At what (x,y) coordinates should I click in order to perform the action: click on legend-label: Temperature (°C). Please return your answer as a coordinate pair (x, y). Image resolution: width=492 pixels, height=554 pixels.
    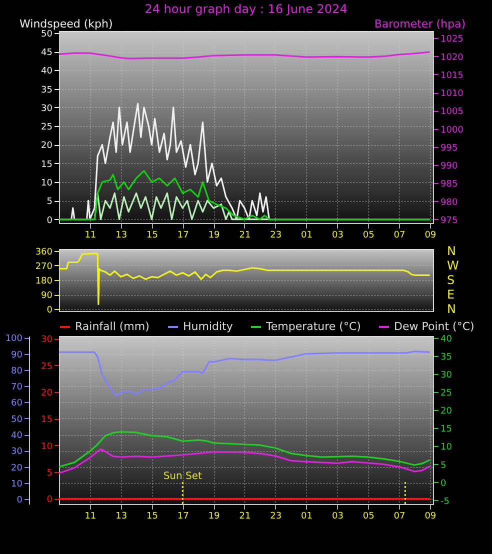
    Looking at the image, I should click on (313, 326).